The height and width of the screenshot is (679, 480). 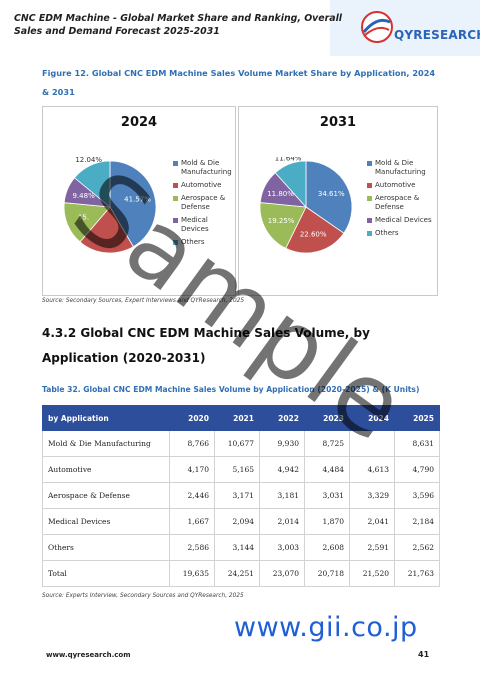 I want to click on legend-label-line: Others, so click(x=387, y=233).